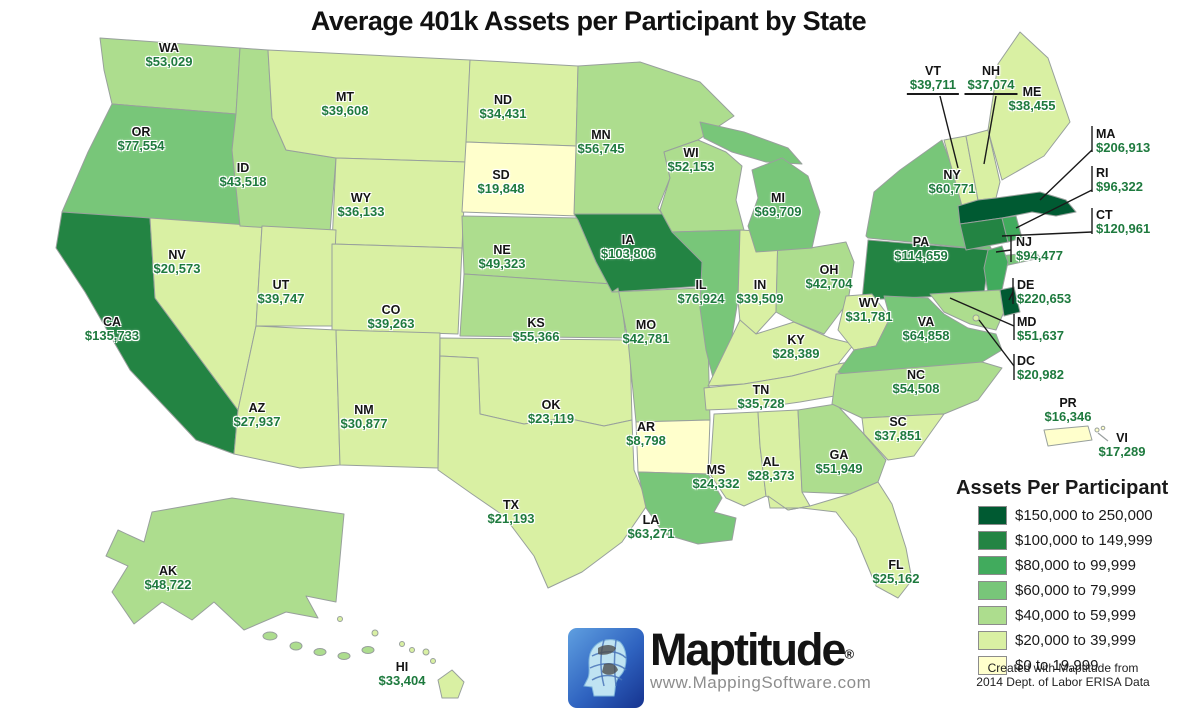  What do you see at coordinates (1063, 682) in the screenshot?
I see `attribution-line-2: 2014 Dept. of Labor ERISA Data` at bounding box center [1063, 682].